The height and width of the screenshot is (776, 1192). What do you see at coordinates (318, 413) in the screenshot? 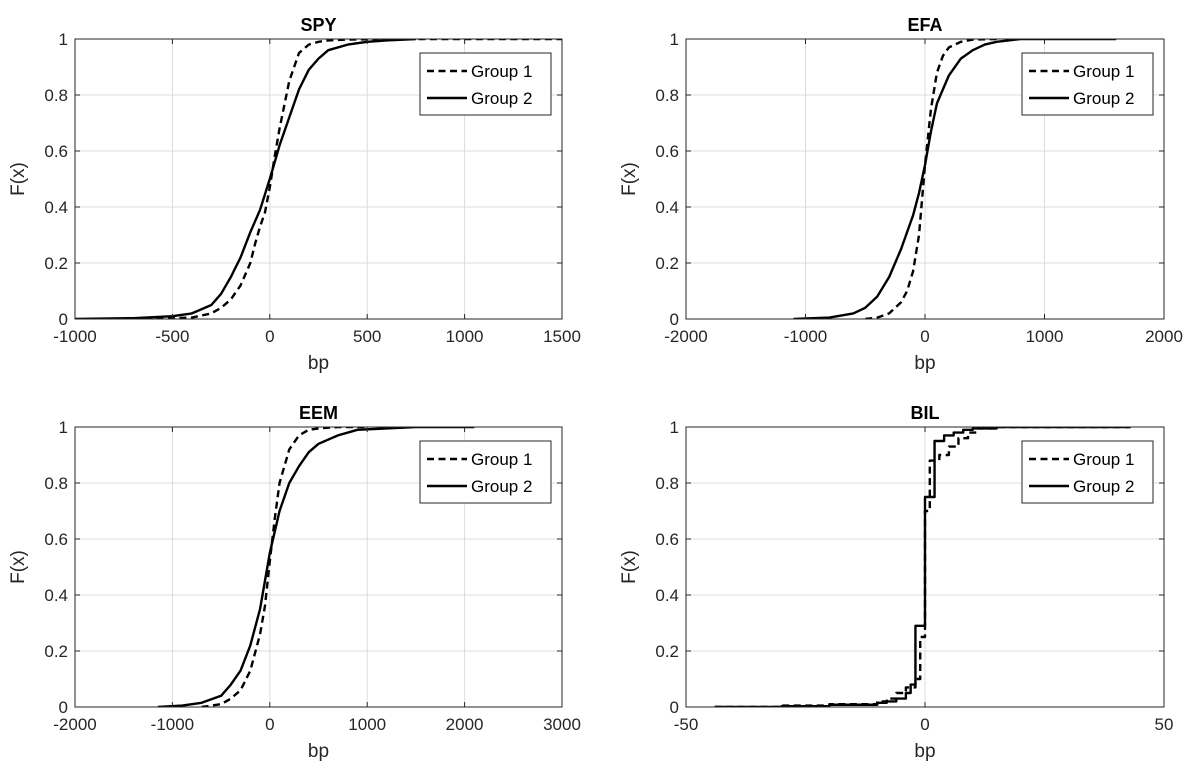
I see `chart-title: EEM` at bounding box center [318, 413].